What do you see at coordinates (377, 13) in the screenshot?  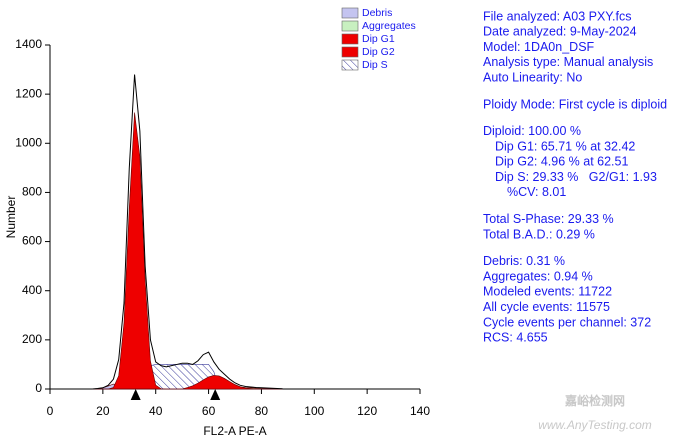 I see `legend-label: Debris` at bounding box center [377, 13].